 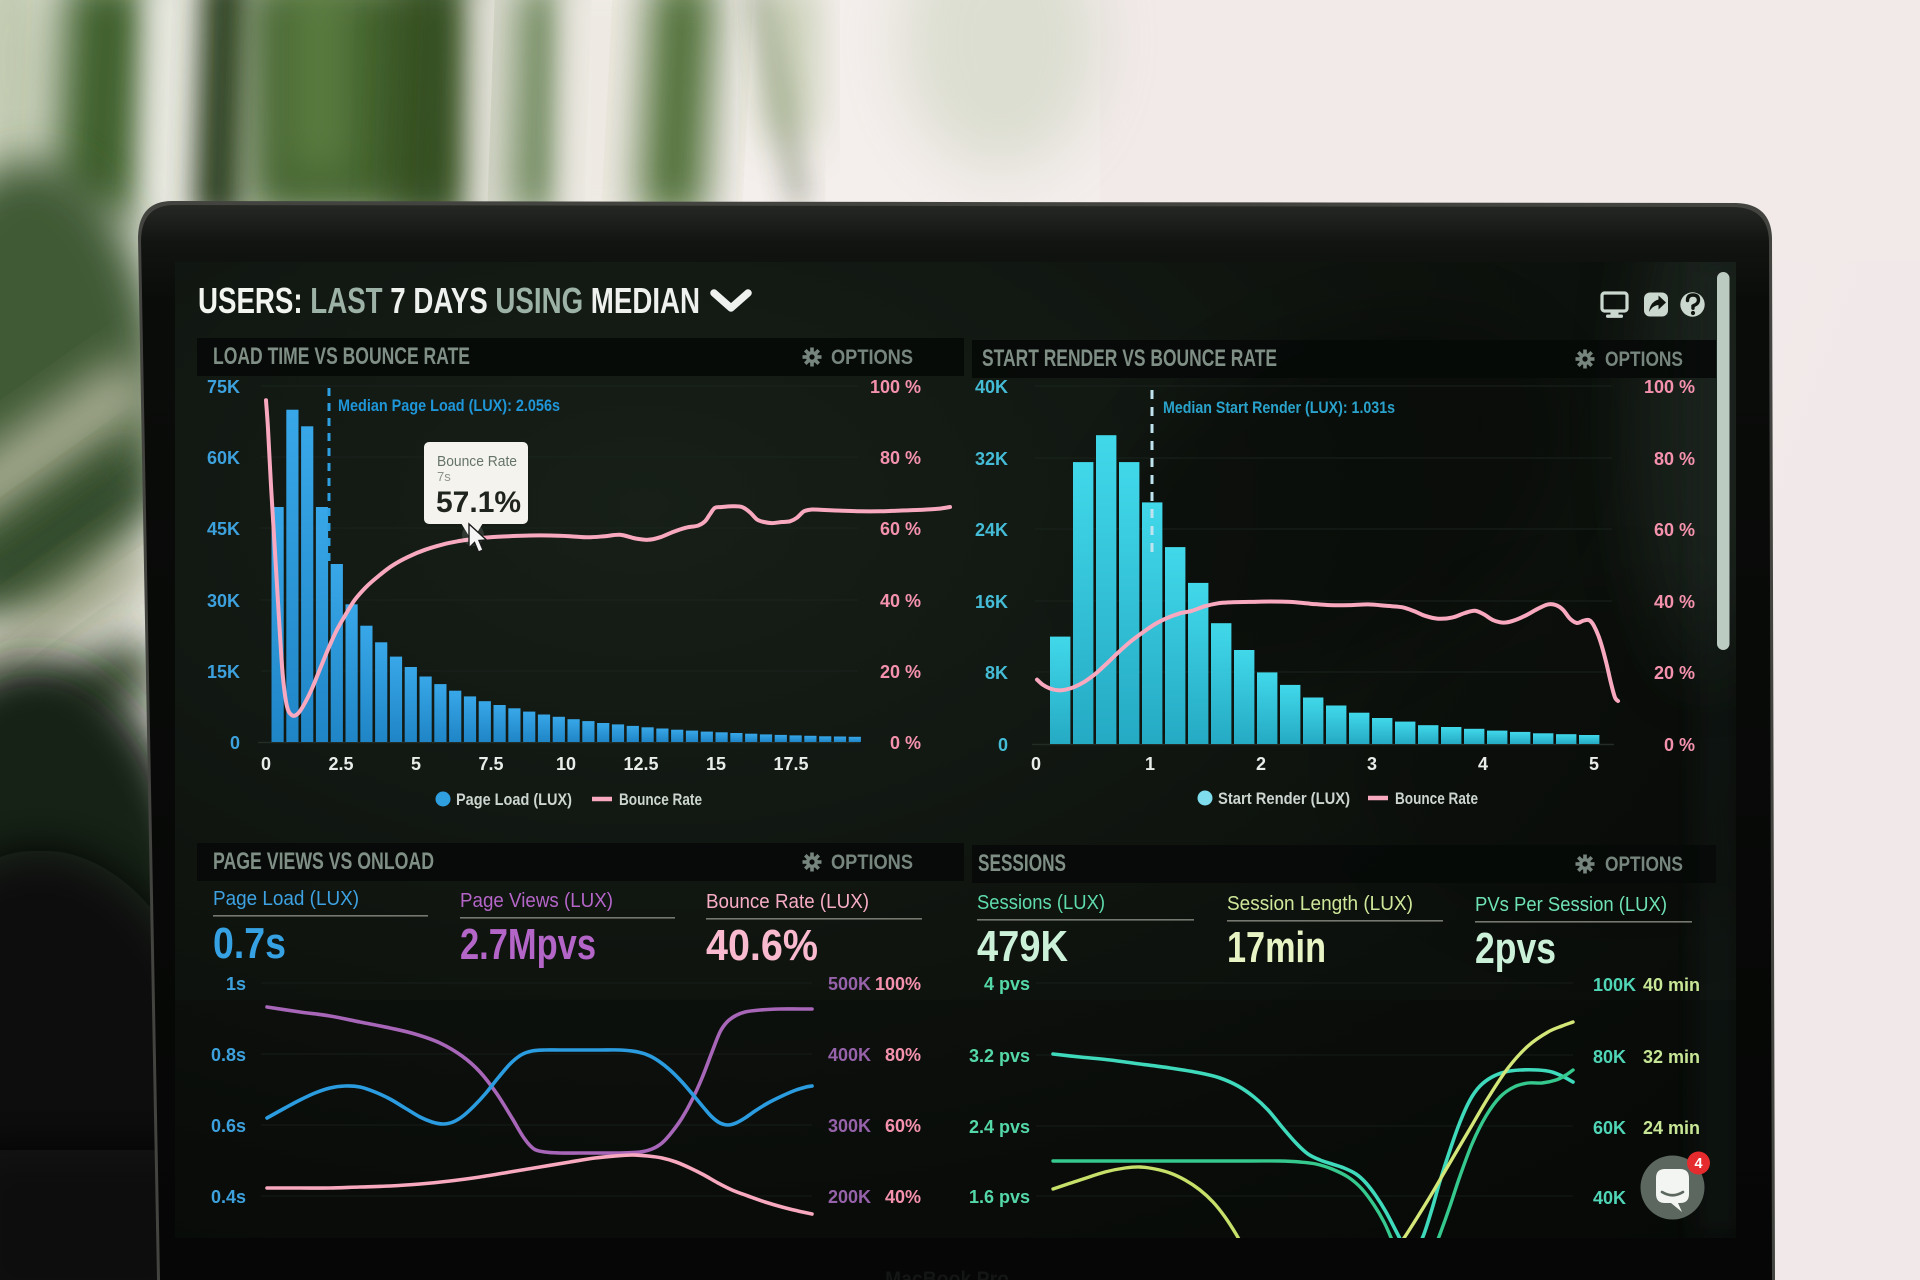 What do you see at coordinates (1609, 1057) in the screenshot?
I see `svg-text: 80K` at bounding box center [1609, 1057].